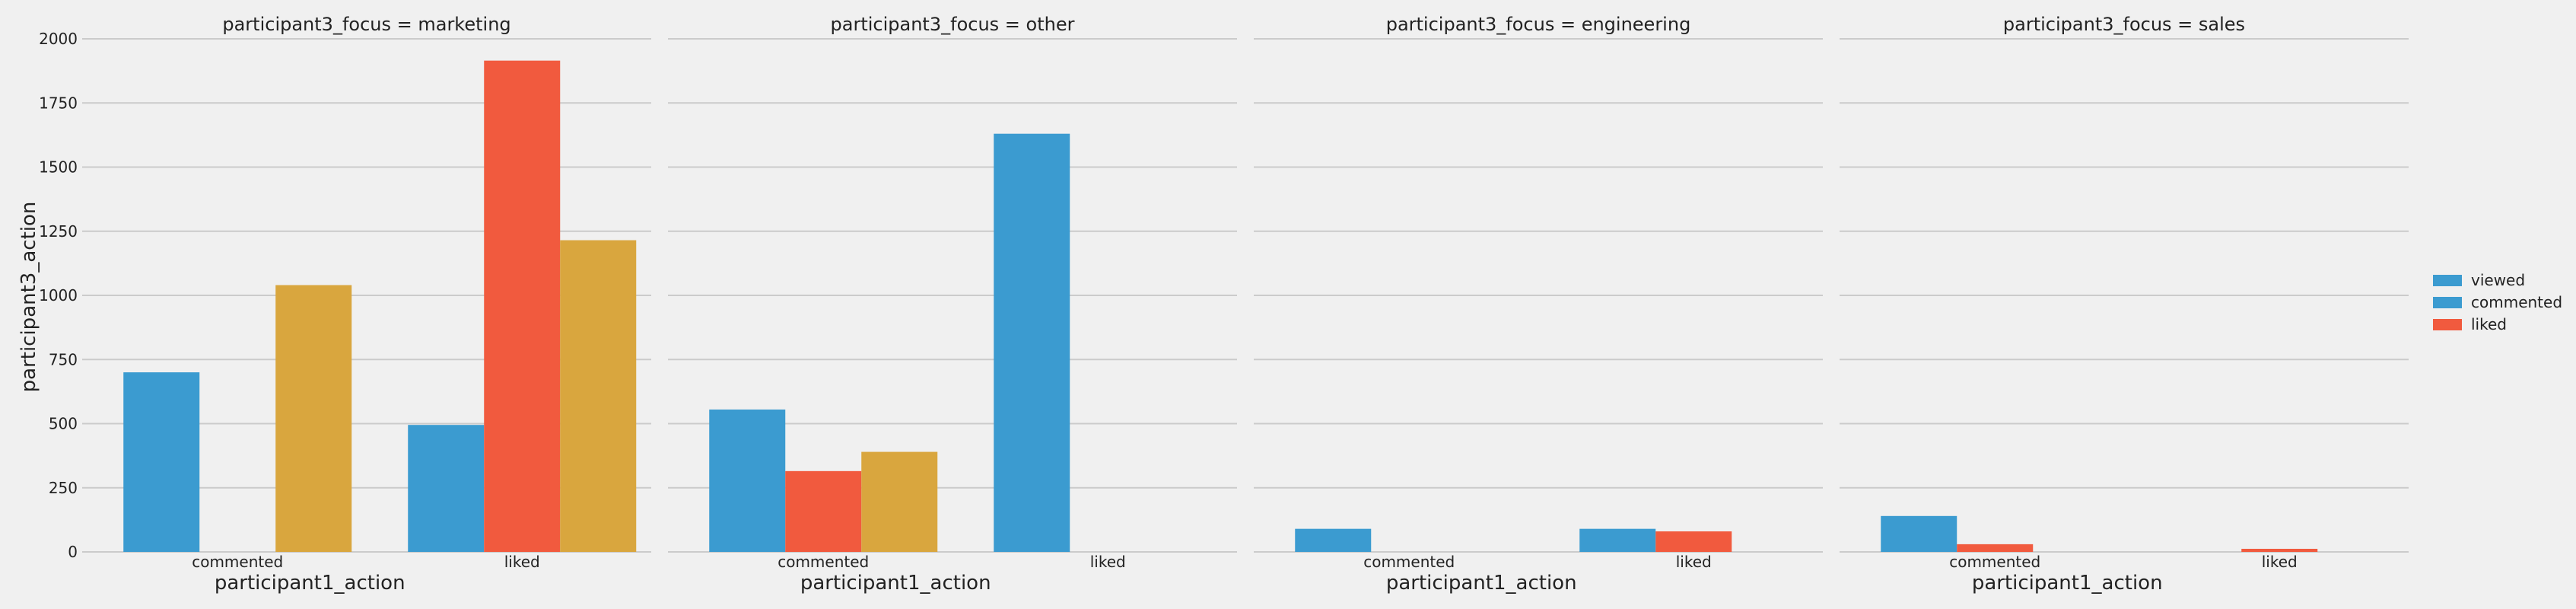  I want to click on panel-title: participant3_focus = marketing, so click(366, 24).